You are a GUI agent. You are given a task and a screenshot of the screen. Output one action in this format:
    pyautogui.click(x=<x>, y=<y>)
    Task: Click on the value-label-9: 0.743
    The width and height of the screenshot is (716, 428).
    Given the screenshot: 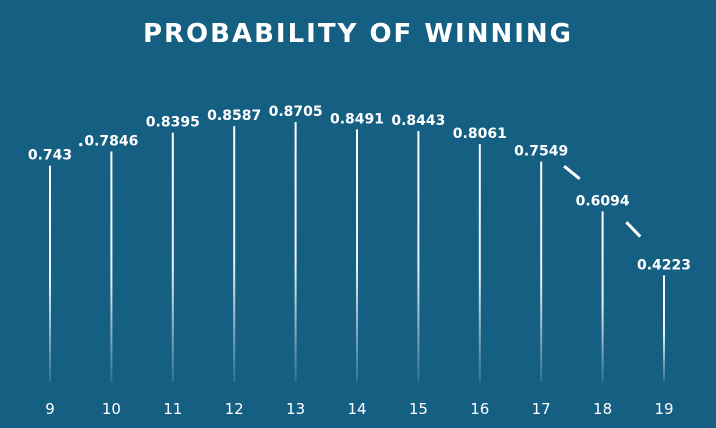 What is the action you would take?
    pyautogui.click(x=50, y=156)
    